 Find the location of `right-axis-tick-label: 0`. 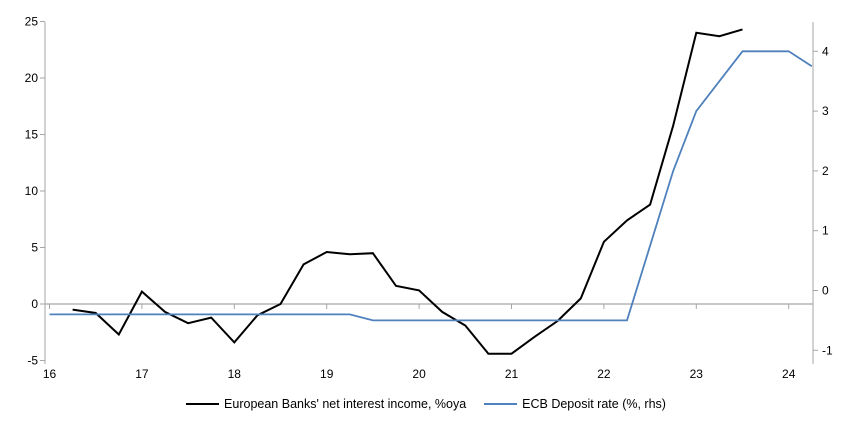

right-axis-tick-label: 0 is located at coordinates (825, 291).